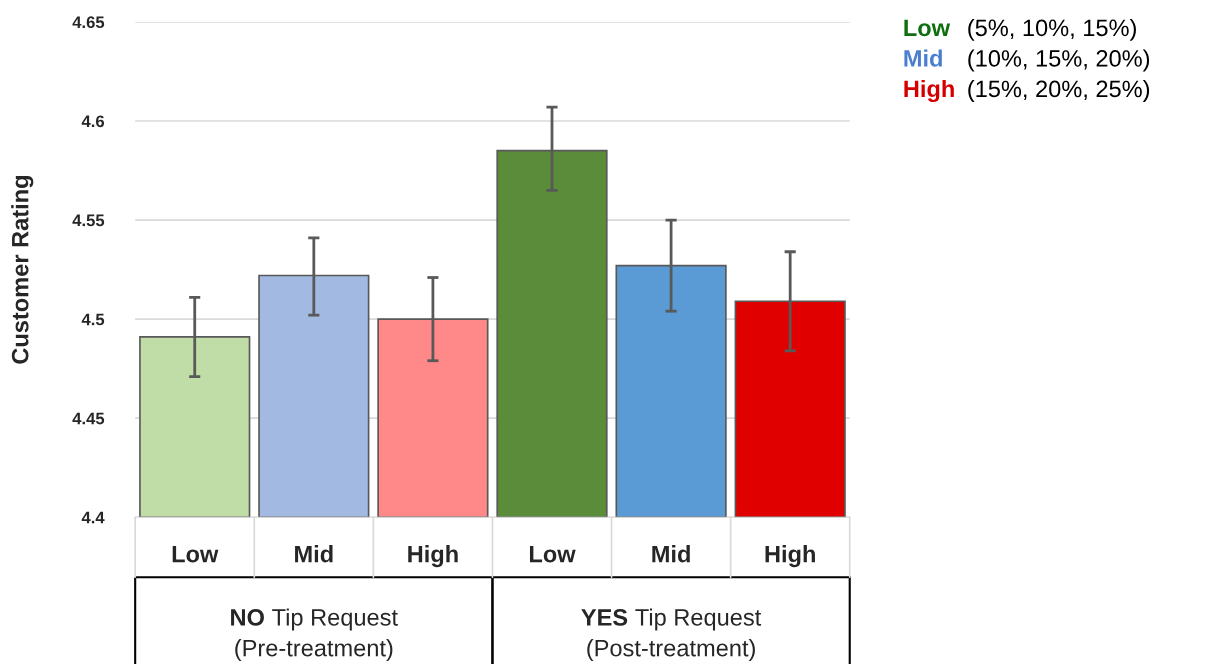  What do you see at coordinates (88, 22) in the screenshot?
I see `y-tick-label: 4.65` at bounding box center [88, 22].